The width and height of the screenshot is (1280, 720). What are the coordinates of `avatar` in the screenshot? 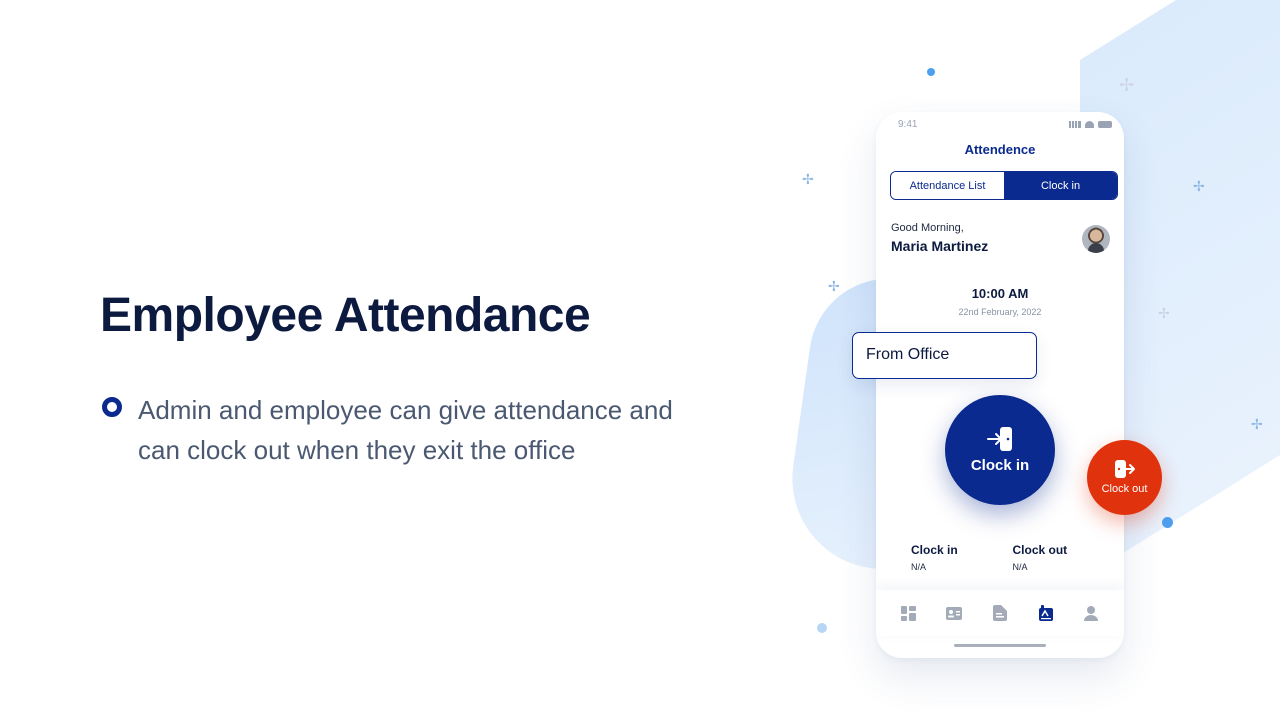 It's located at (1096, 239).